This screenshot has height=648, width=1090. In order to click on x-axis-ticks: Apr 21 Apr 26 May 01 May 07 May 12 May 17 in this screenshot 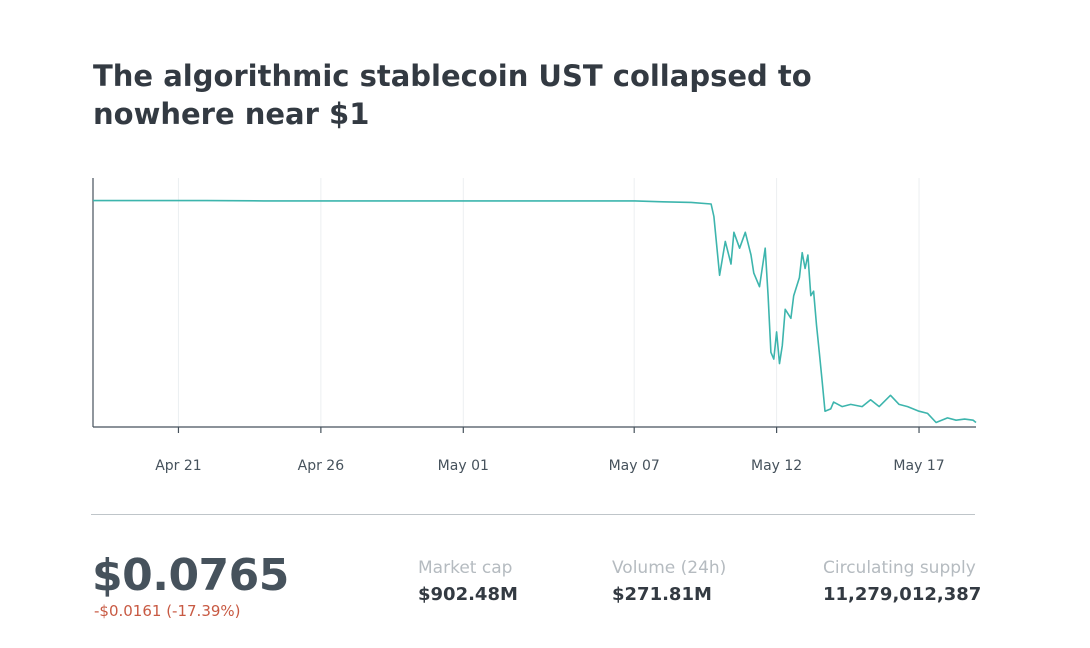, I will do `click(550, 450)`.